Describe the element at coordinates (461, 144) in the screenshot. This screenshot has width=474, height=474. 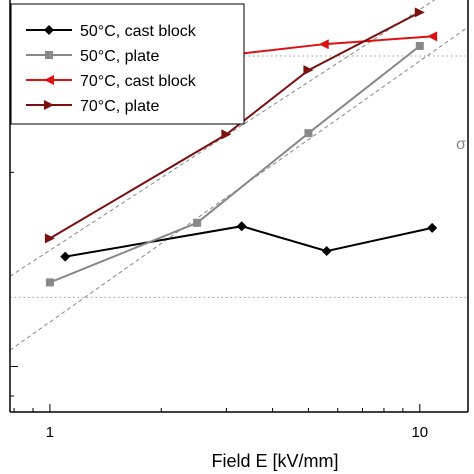
I see `sigma-annotation: σ` at that location.